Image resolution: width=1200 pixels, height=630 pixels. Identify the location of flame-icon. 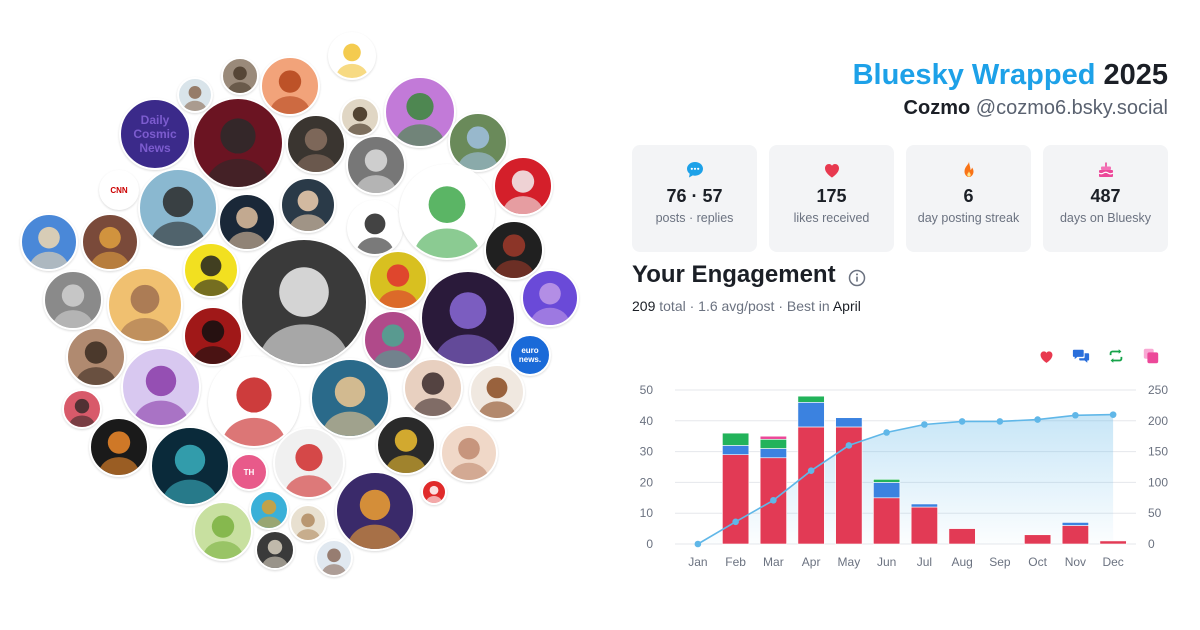
(968, 170).